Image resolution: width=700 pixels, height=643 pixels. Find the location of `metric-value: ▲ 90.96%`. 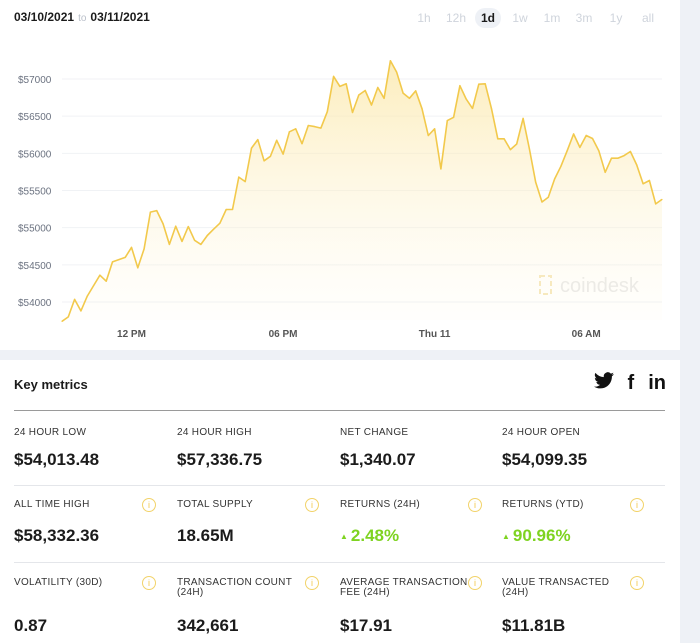

metric-value: ▲ 90.96% is located at coordinates (536, 536).